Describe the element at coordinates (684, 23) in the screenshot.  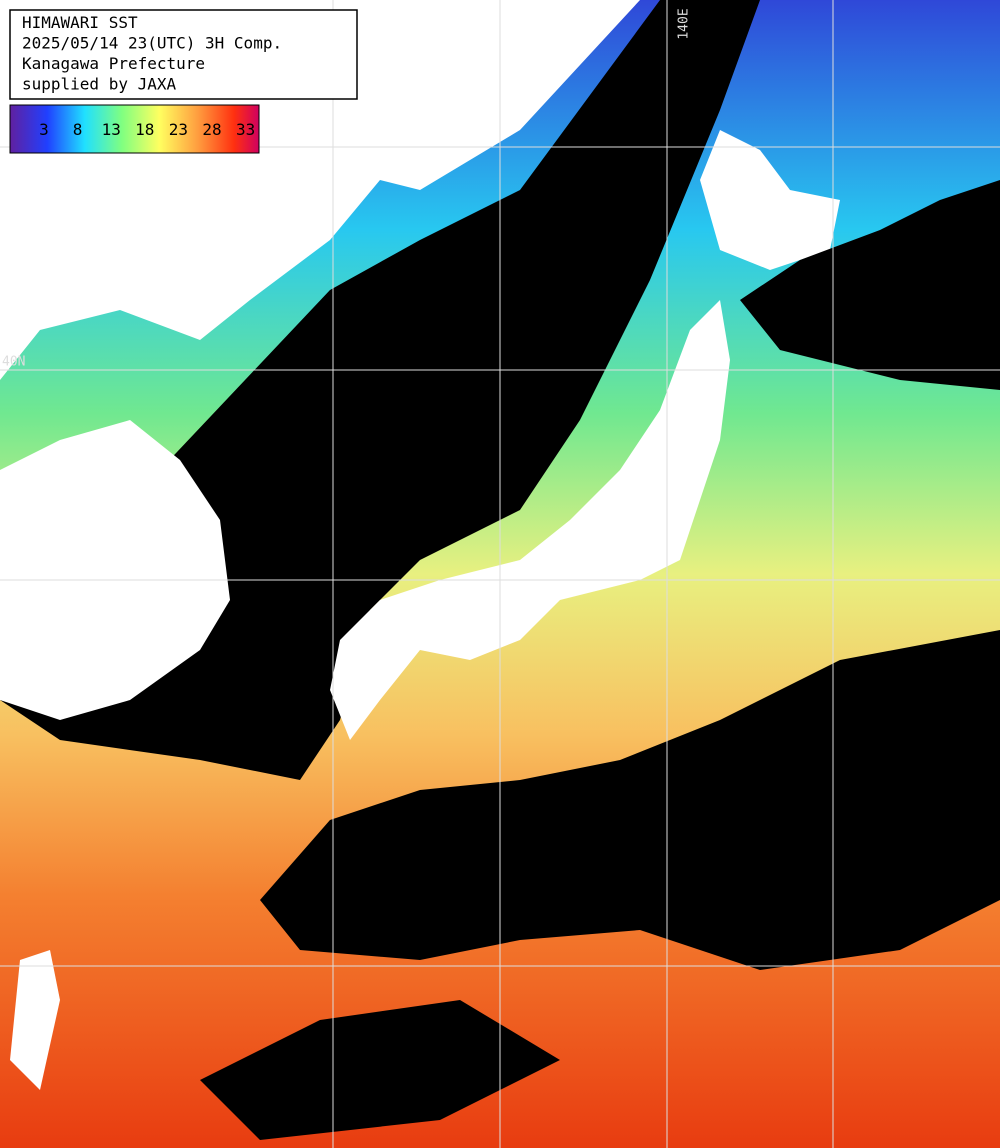
I see `lon-label: 140E` at that location.